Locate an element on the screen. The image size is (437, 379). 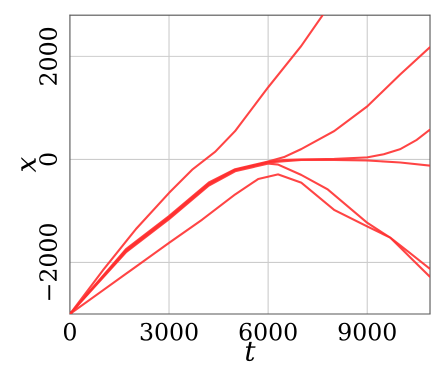
x-tick-label: 3000 is located at coordinates (169, 331).